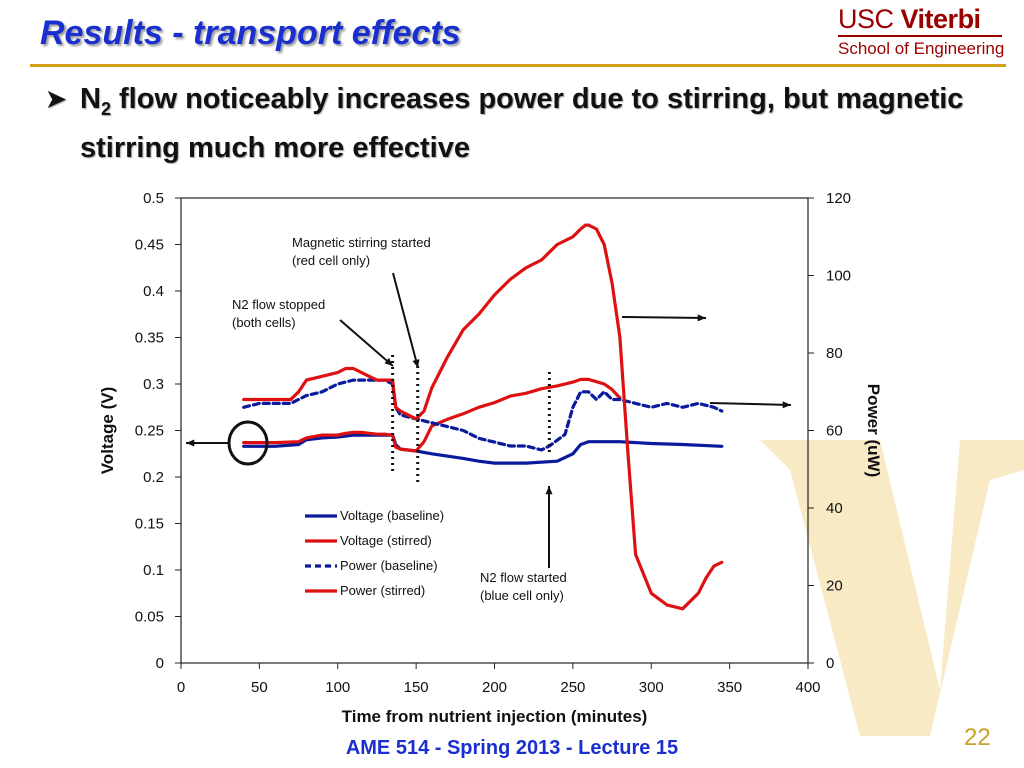  What do you see at coordinates (149, 617) in the screenshot?
I see `y-tick-label: 0.05` at bounding box center [149, 617].